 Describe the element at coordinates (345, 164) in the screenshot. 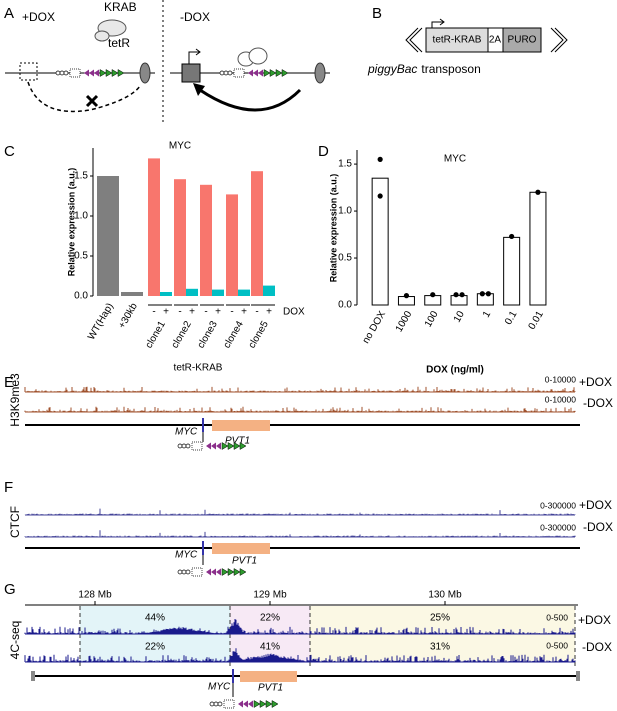

I see `y-tick-label: 1.5` at that location.